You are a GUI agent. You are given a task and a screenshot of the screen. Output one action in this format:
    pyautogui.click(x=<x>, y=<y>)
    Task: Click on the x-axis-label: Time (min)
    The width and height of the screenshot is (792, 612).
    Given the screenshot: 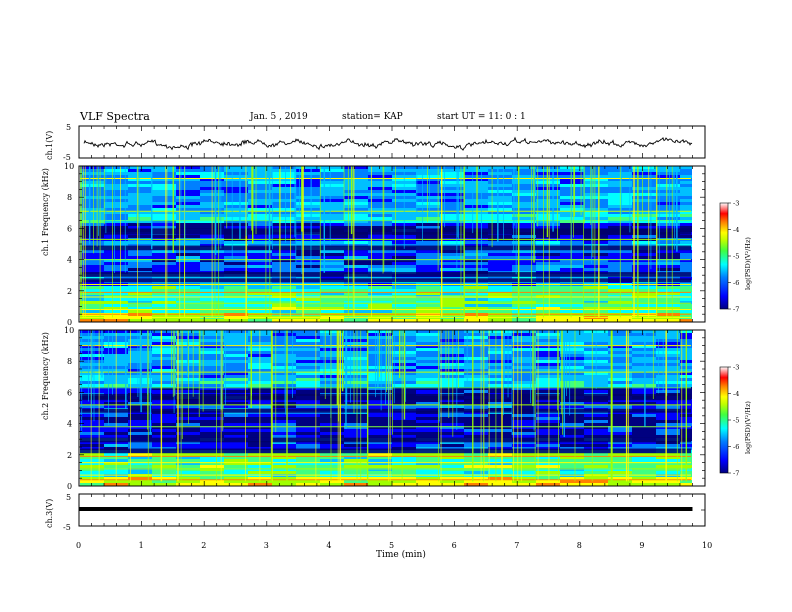 What is the action you would take?
    pyautogui.click(x=401, y=554)
    